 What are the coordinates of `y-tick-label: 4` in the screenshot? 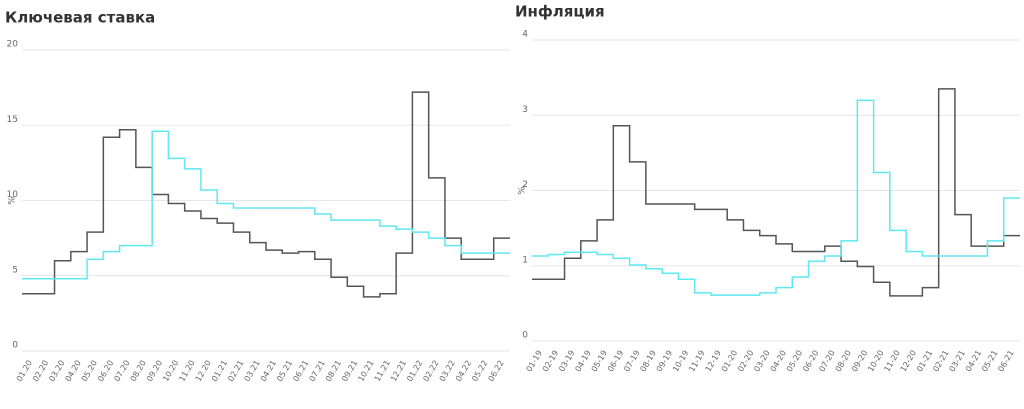 It's located at (525, 35).